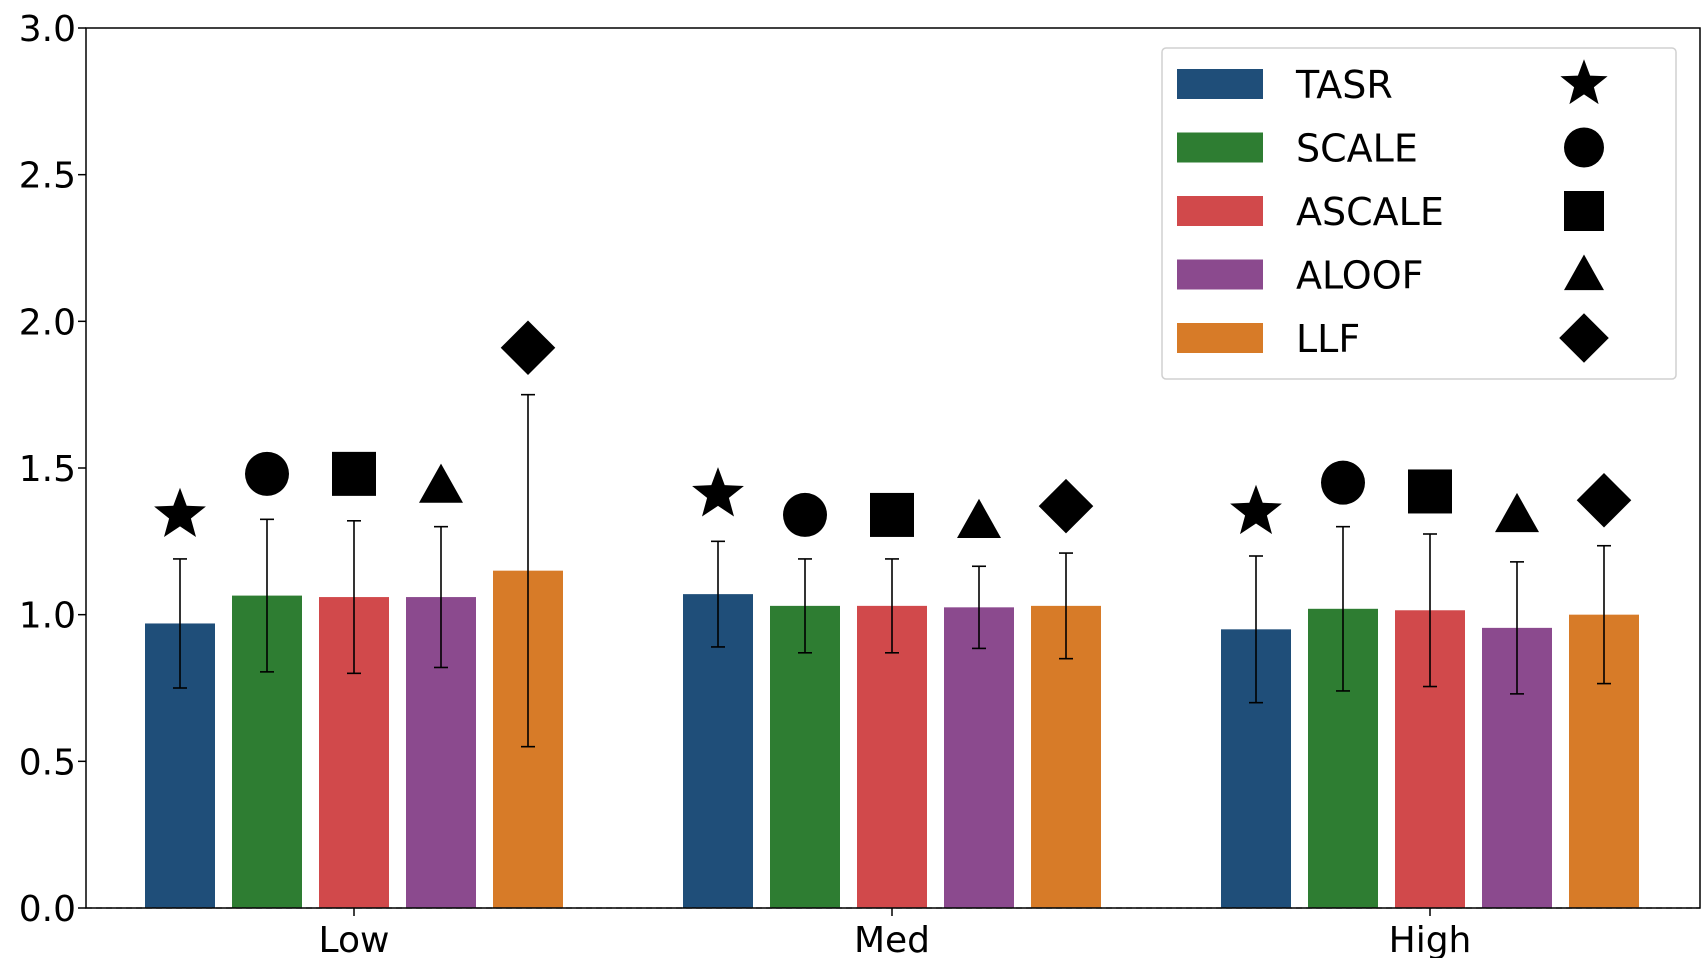  I want to click on marker-star-tasr-low, so click(180, 512).